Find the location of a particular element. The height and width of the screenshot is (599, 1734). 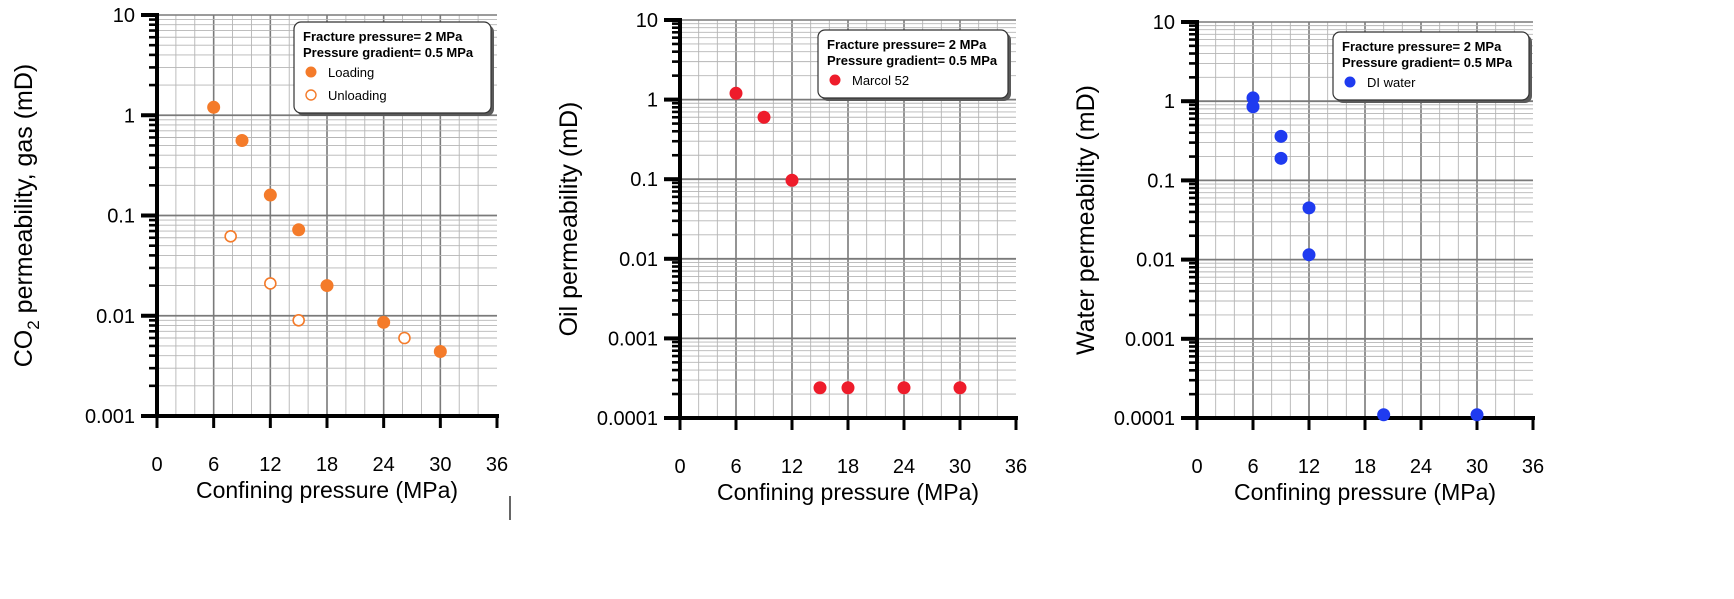

chart1-x-tick-label: 0 is located at coordinates (156, 465).